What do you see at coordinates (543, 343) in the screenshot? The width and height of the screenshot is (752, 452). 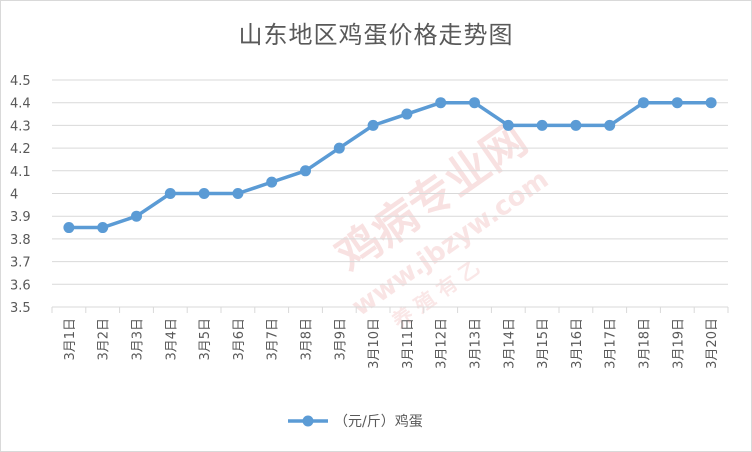 I see `x-tick-label: 3月15日` at bounding box center [543, 343].